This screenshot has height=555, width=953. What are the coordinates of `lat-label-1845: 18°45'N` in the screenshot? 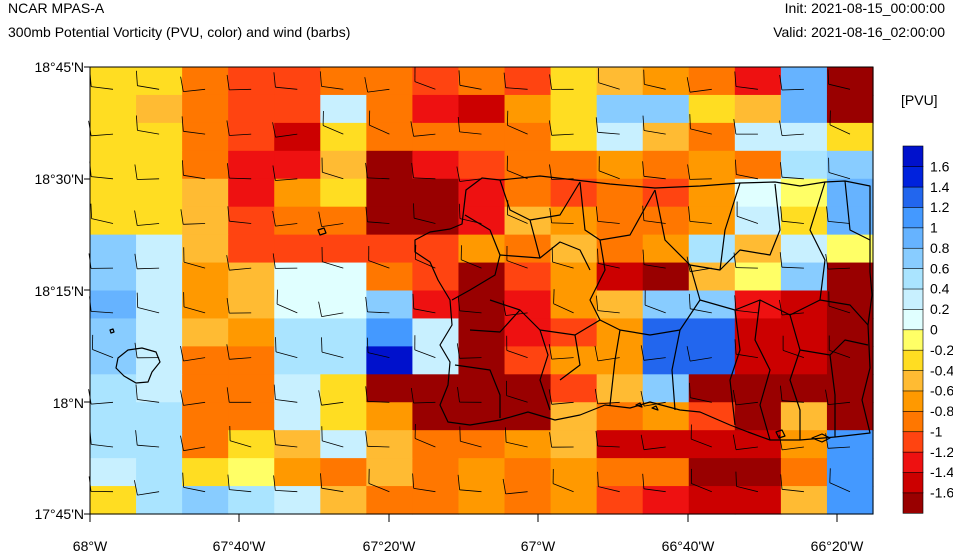 It's located at (59, 67).